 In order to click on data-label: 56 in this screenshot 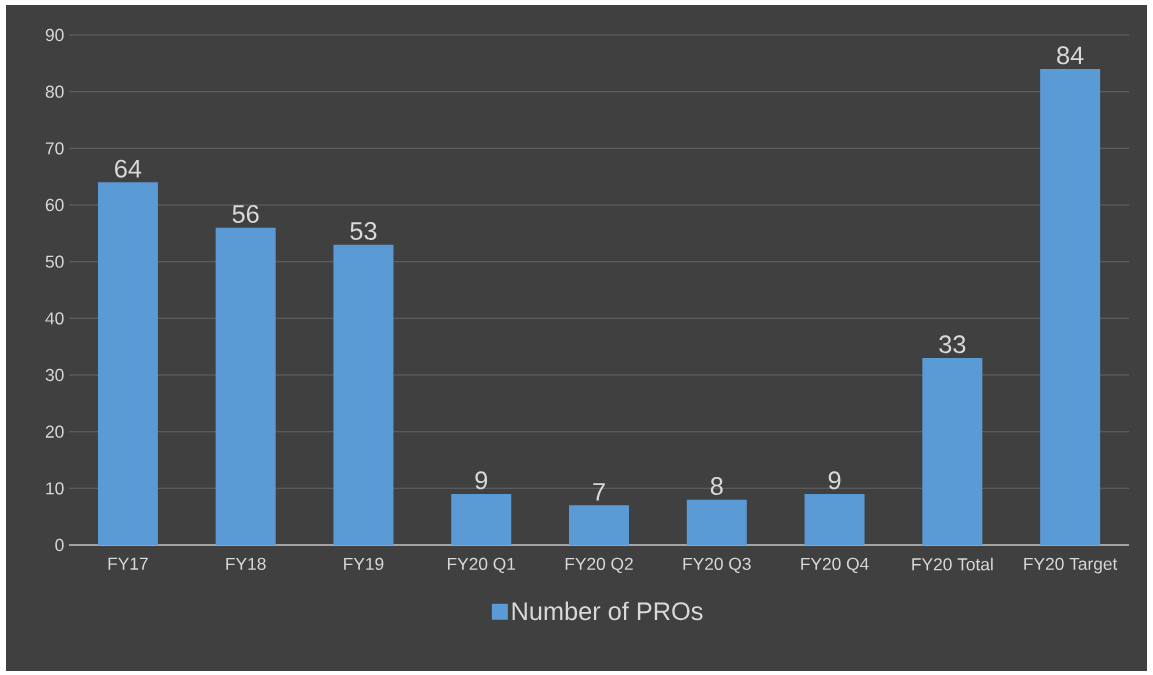, I will do `click(245, 214)`.